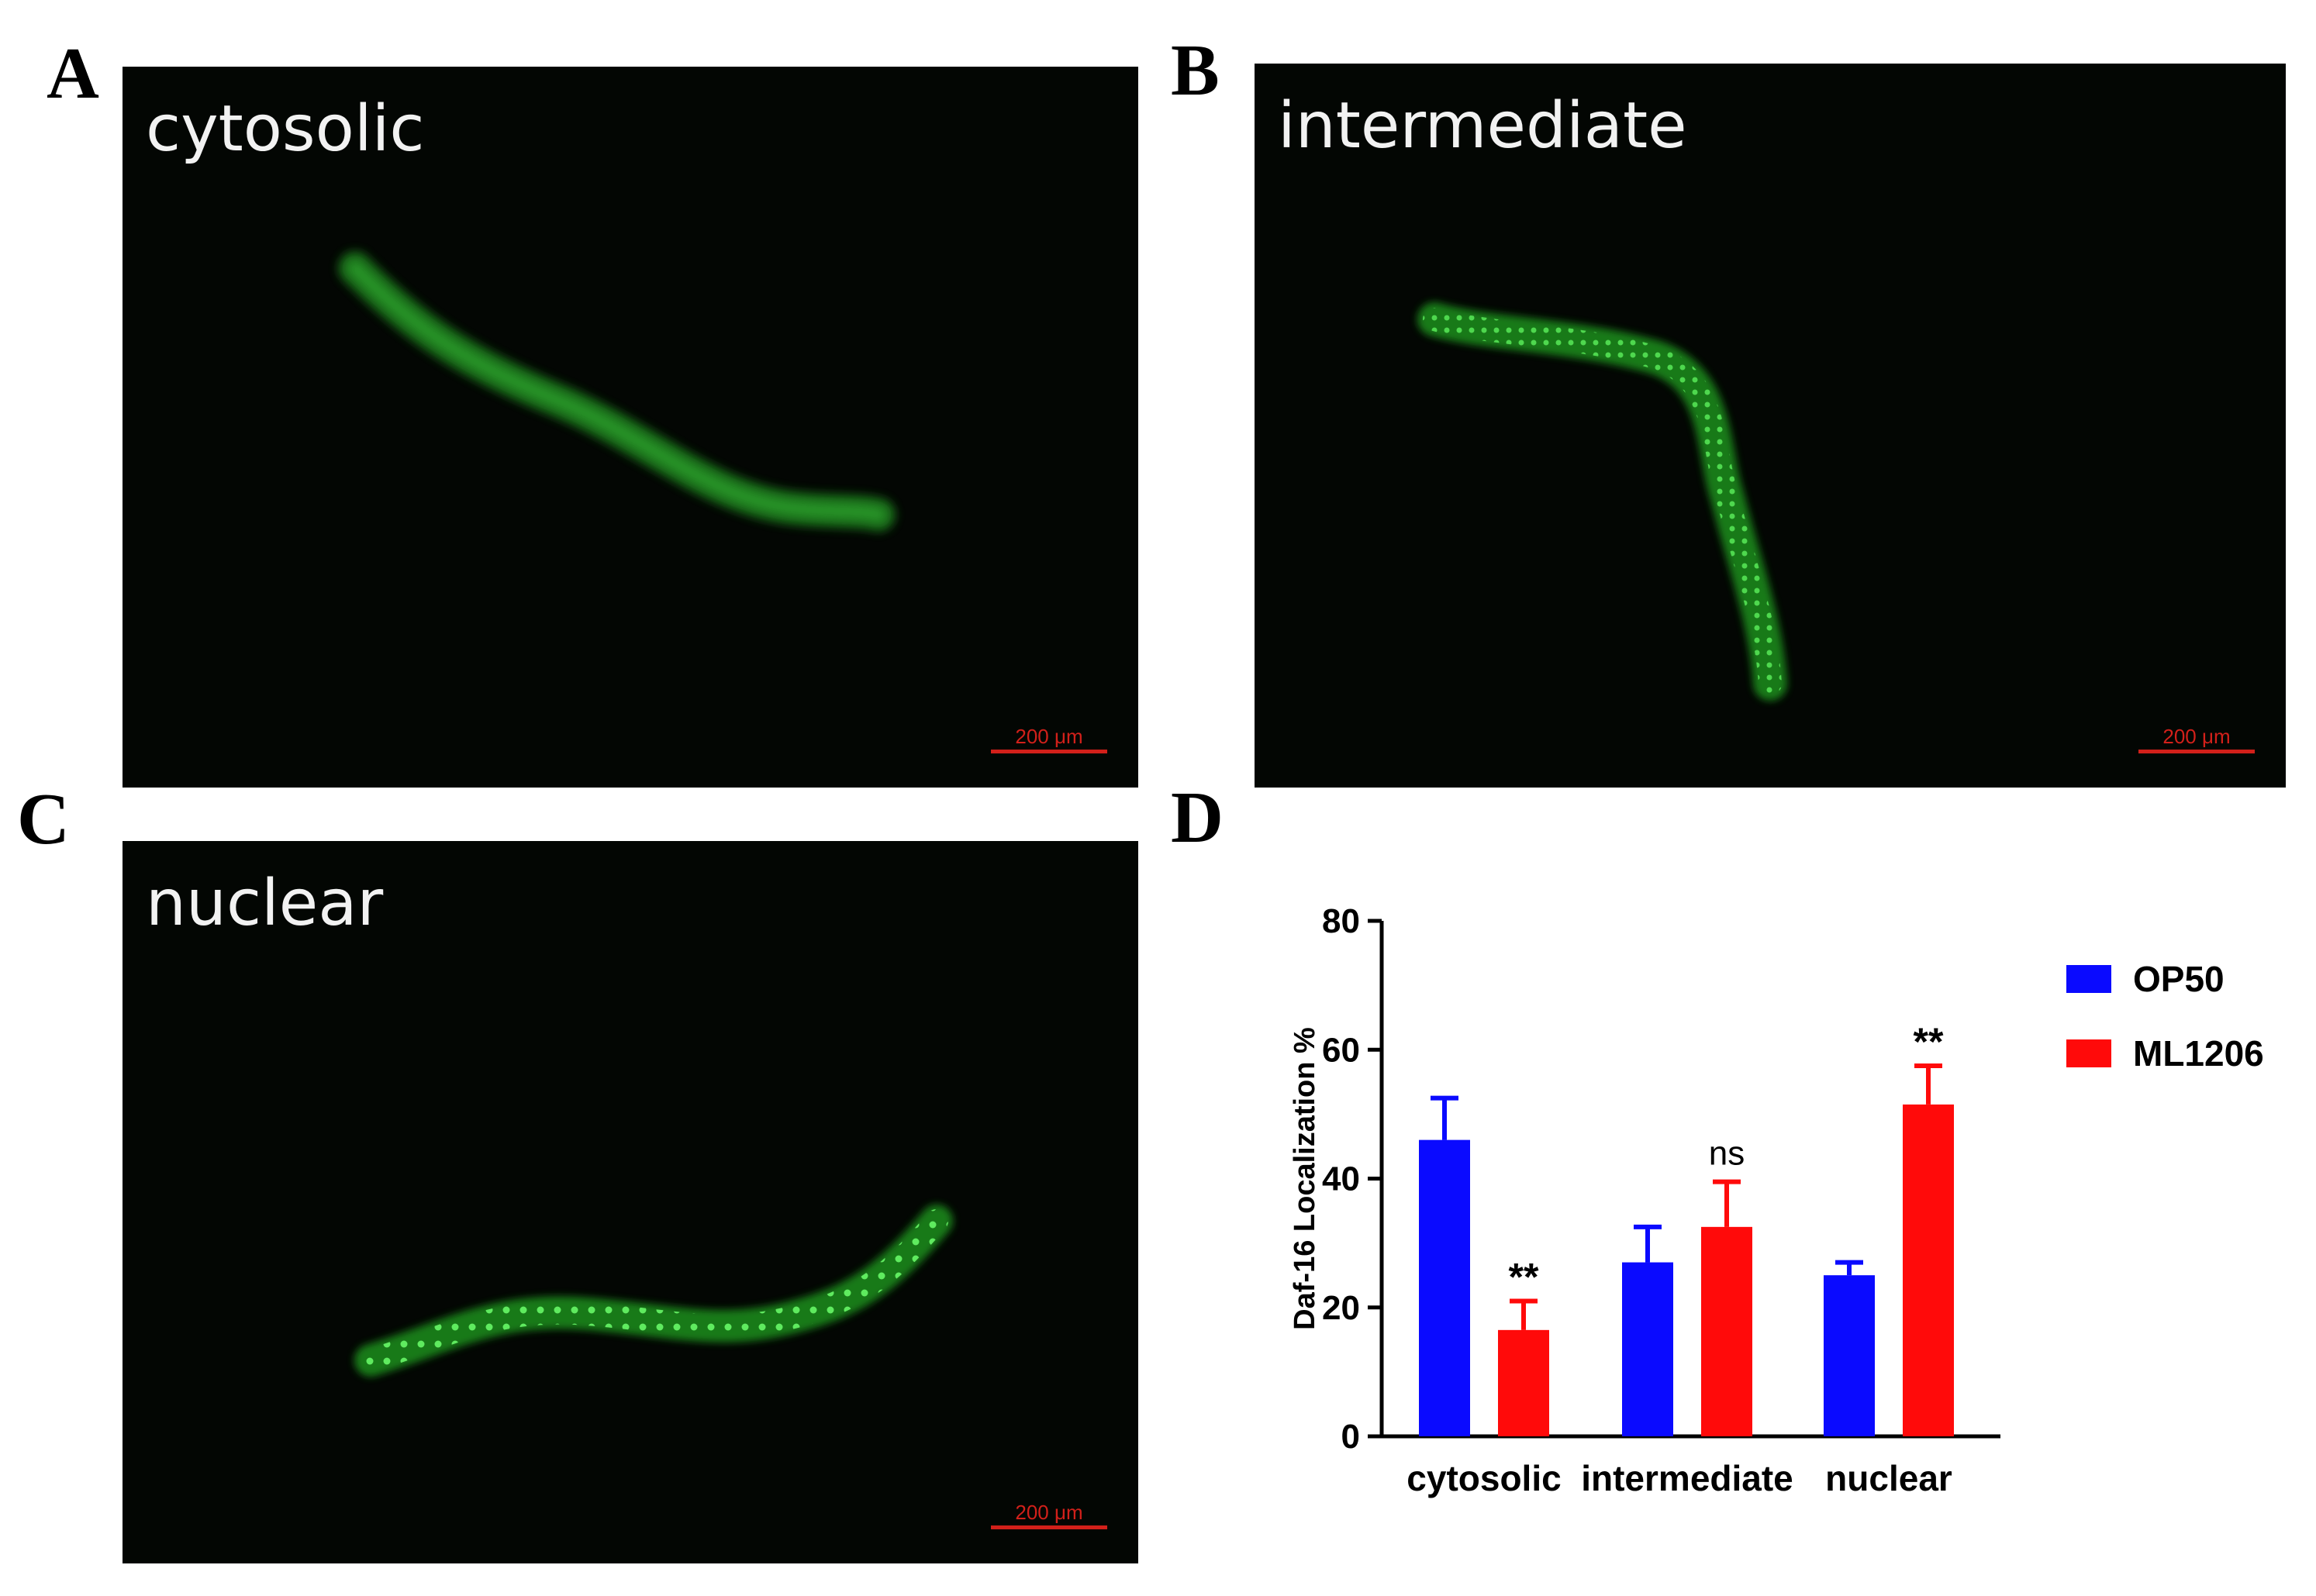 The image size is (2316, 1596). What do you see at coordinates (1523, 1382) in the screenshot?
I see `bar-ml1206-cytosolic` at bounding box center [1523, 1382].